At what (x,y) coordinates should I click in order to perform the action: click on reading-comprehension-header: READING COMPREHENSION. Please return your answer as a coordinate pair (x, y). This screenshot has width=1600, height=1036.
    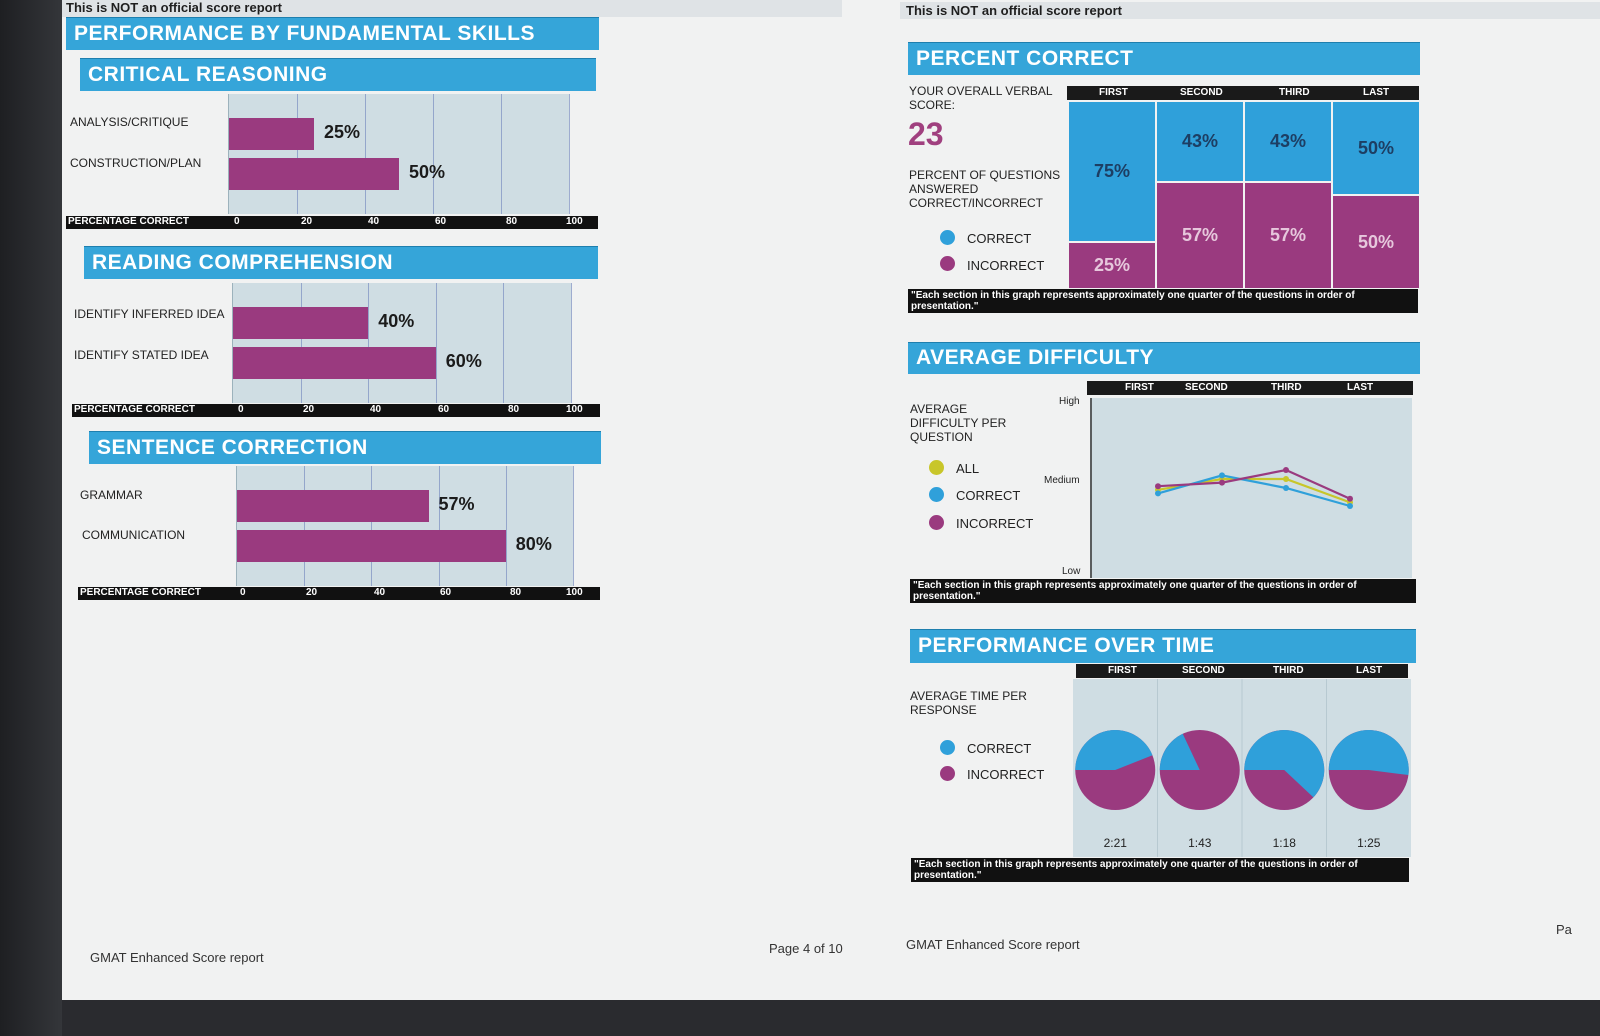
    Looking at the image, I should click on (341, 262).